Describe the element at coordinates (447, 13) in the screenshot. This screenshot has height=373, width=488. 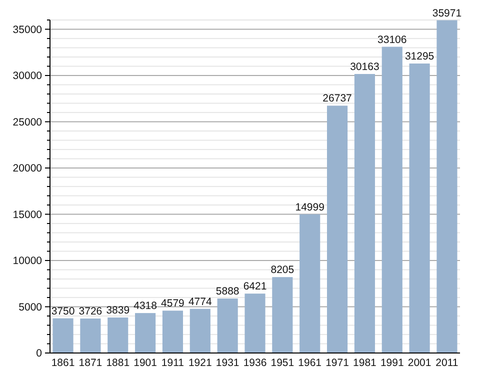
I see `data-label: 35971` at that location.